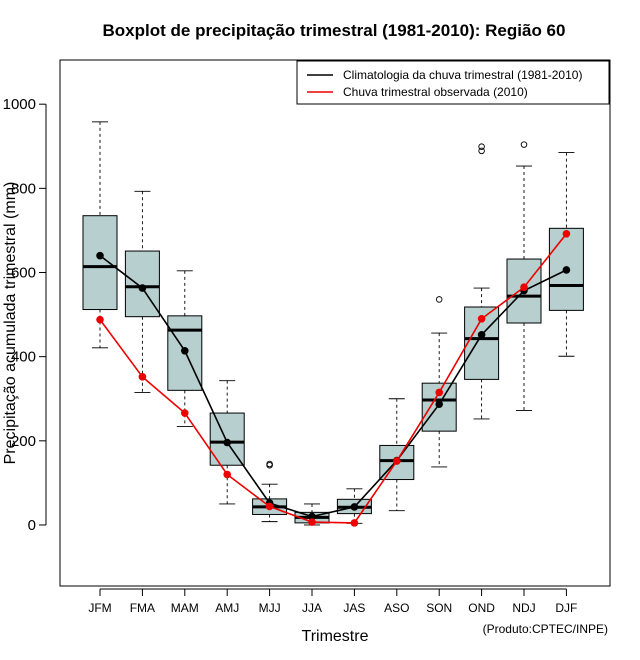  What do you see at coordinates (481, 608) in the screenshot?
I see `x-tick-label: OND` at bounding box center [481, 608].